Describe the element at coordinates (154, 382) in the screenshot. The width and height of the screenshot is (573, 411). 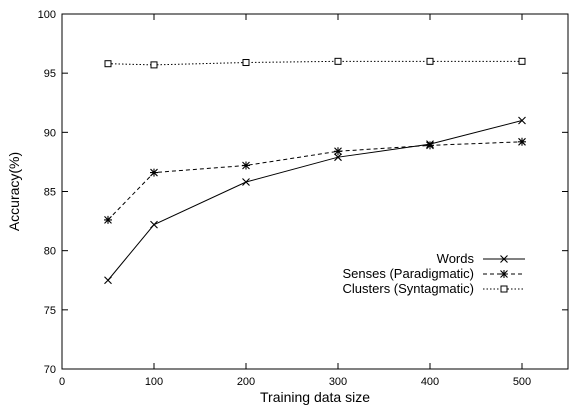
I see `x-tick-label: 100` at that location.